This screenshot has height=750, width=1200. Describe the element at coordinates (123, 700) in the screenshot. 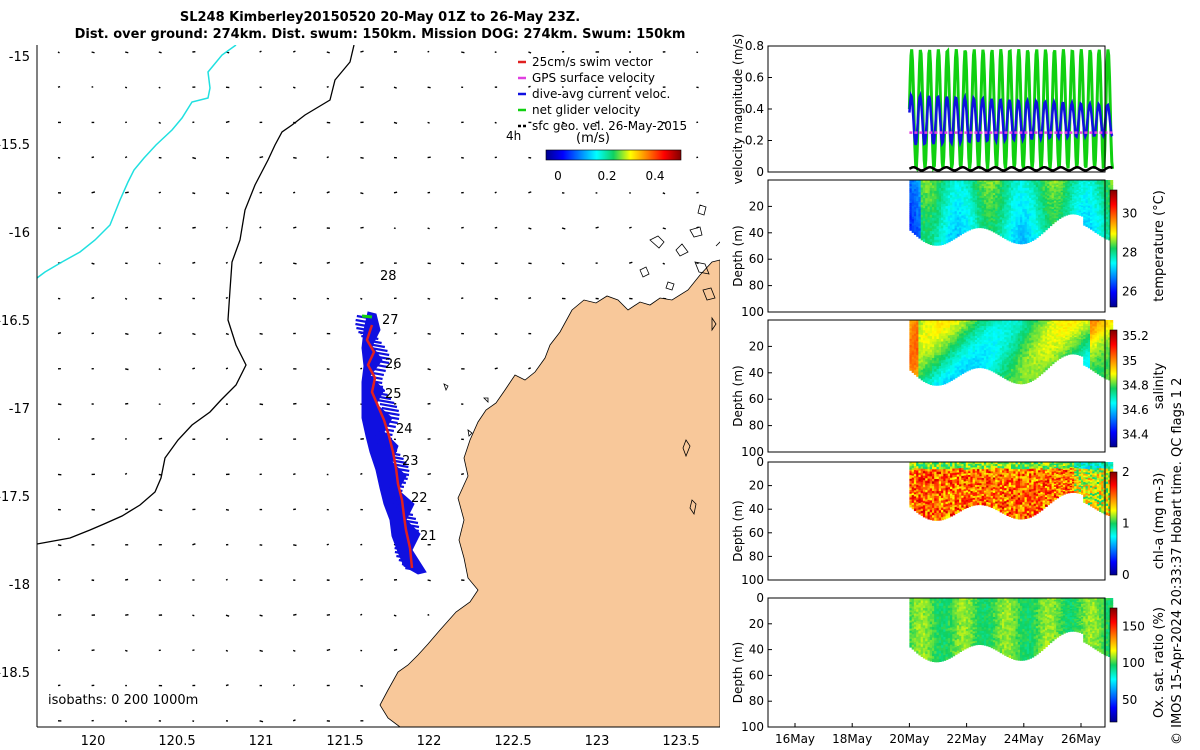

I see `isobaths-label: isobaths: 0 200 1000m` at that location.